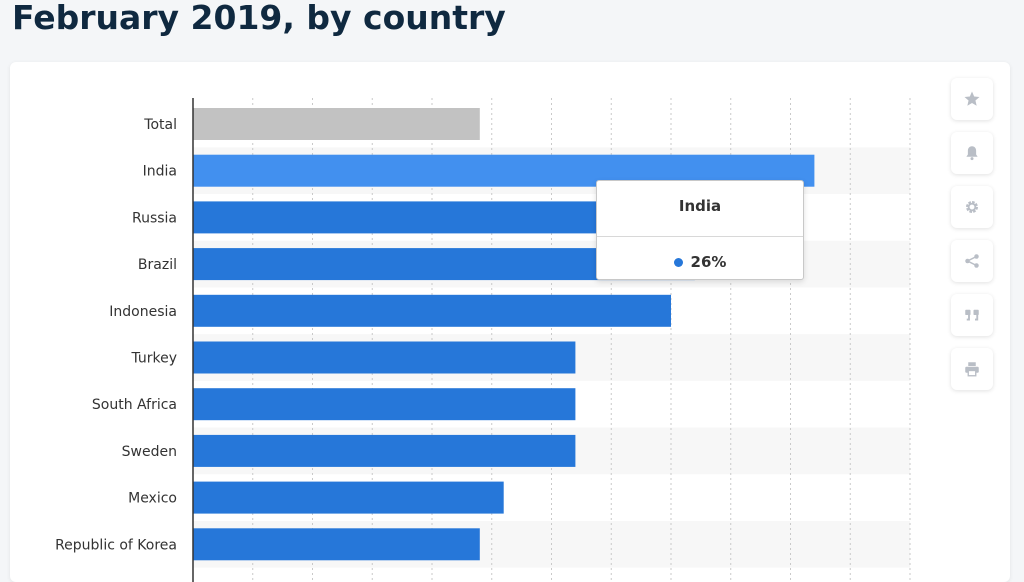 The image size is (1024, 582). I want to click on favorite-button, so click(972, 99).